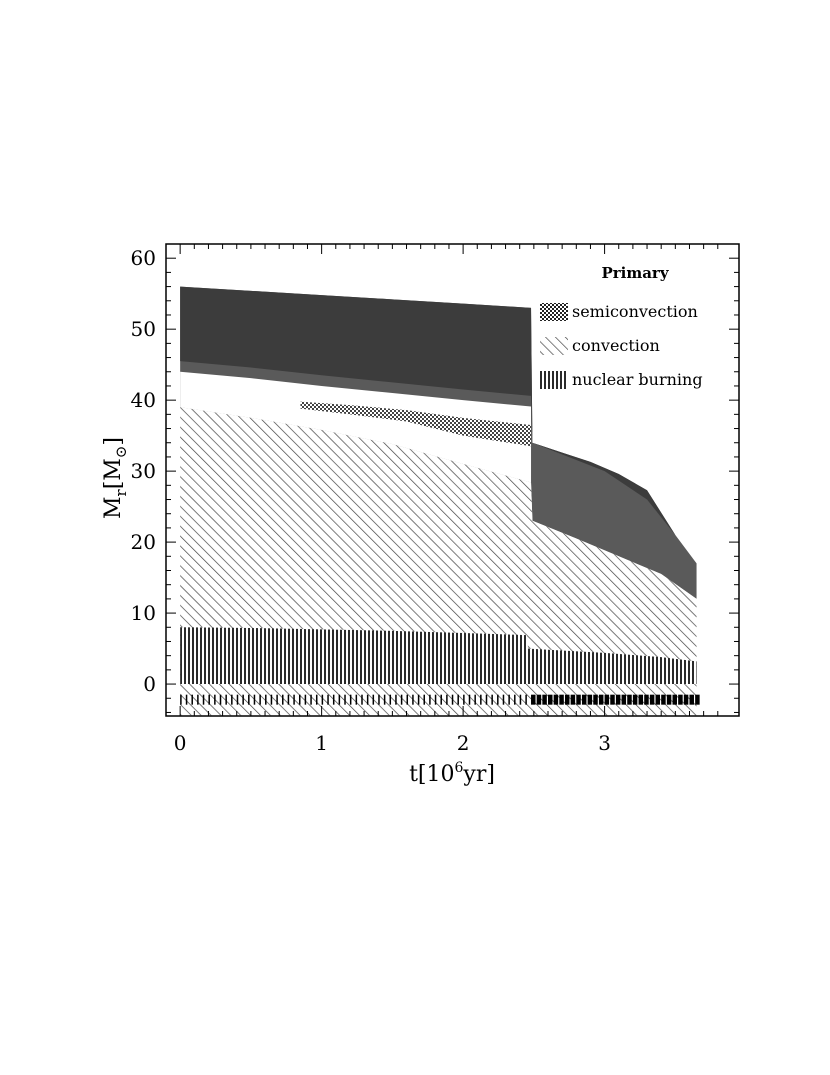 Image resolution: width=830 pixels, height=1075 pixels. What do you see at coordinates (143, 613) in the screenshot?
I see `y-tick-label: 10` at bounding box center [143, 613].